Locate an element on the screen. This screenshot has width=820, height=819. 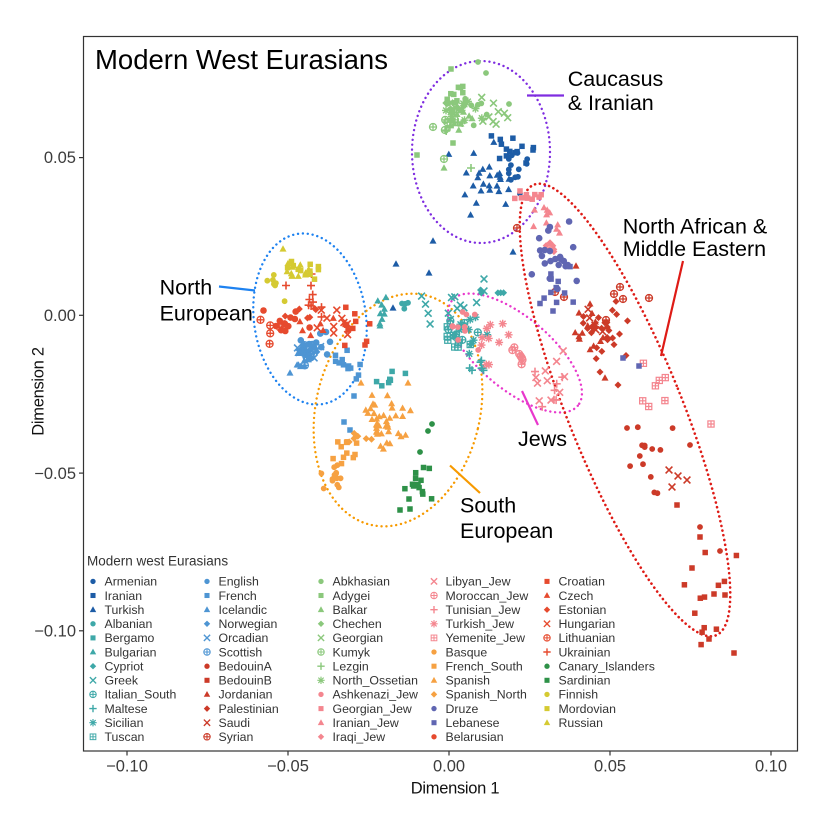
svg-text: Albanian is located at coordinates (129, 624).